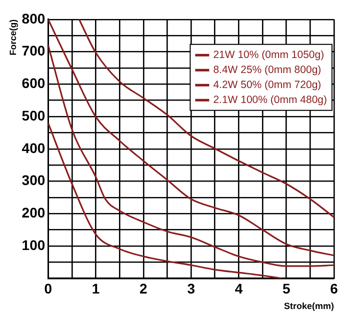  Describe the element at coordinates (34, 50) in the screenshot. I see `y-tick-label: 700` at that location.